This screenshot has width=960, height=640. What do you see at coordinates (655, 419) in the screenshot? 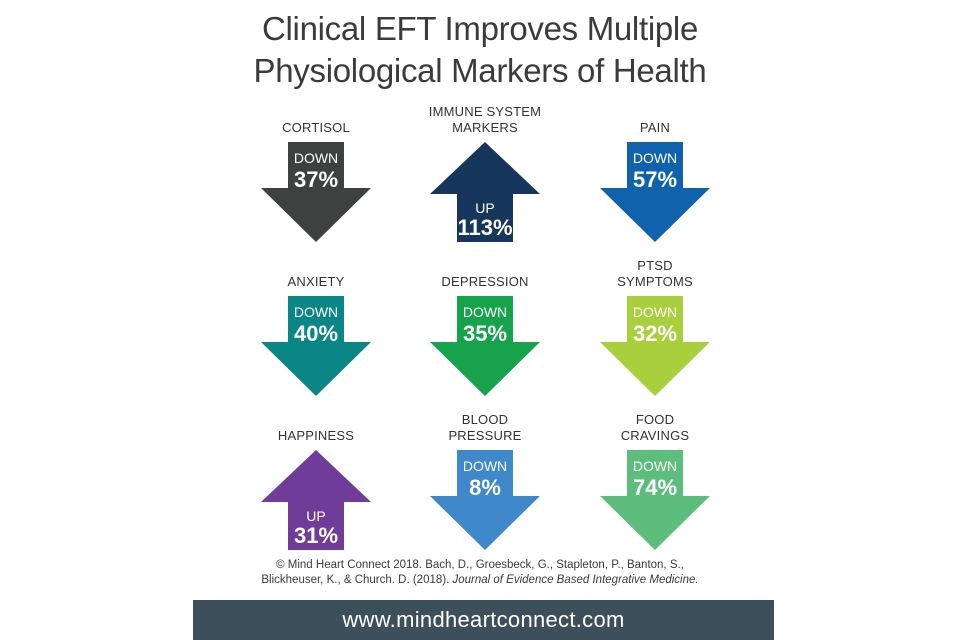
I see `marker-label-line: FOOD` at bounding box center [655, 419].